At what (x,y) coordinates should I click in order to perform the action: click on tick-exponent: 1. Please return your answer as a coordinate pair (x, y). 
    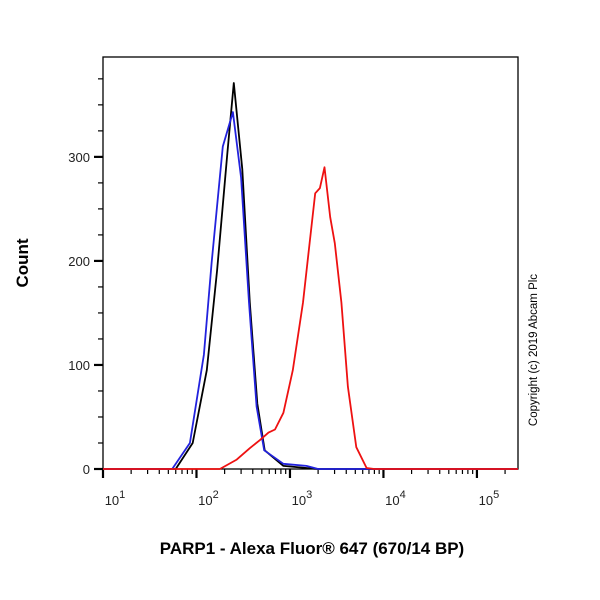
    Looking at the image, I should click on (122, 495).